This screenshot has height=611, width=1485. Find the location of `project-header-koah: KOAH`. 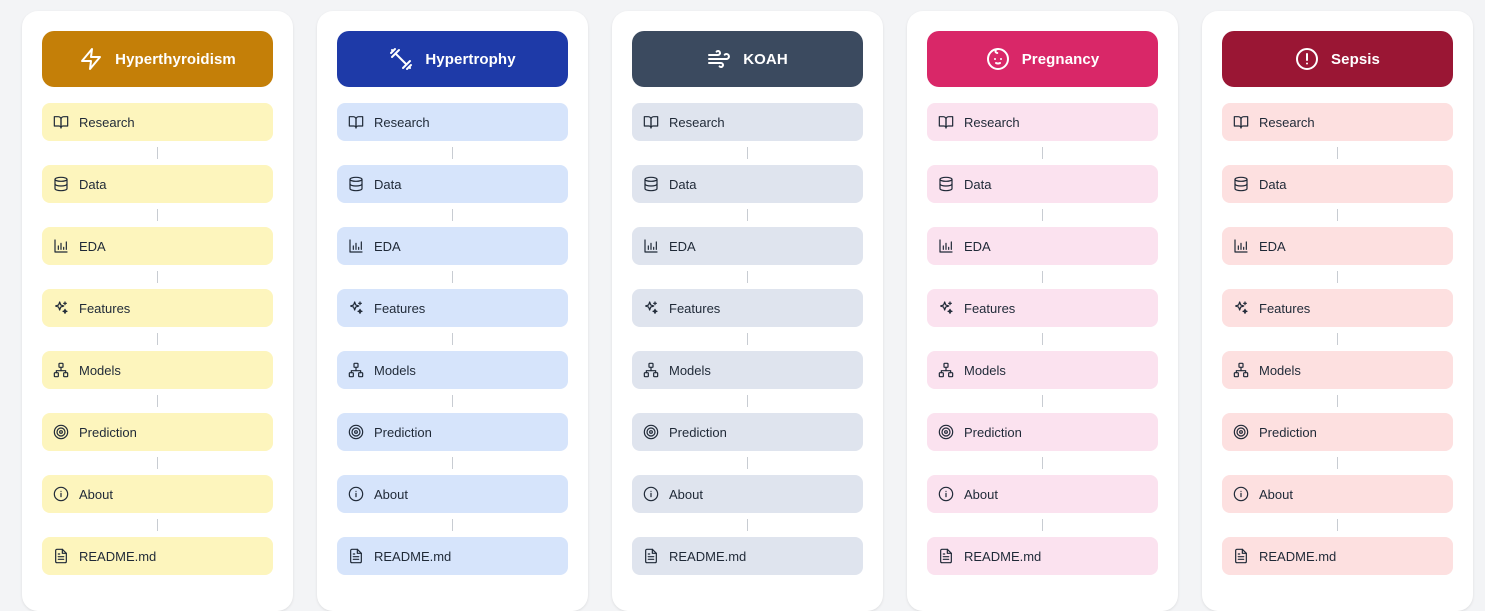

project-header-koah: KOAH is located at coordinates (747, 59).